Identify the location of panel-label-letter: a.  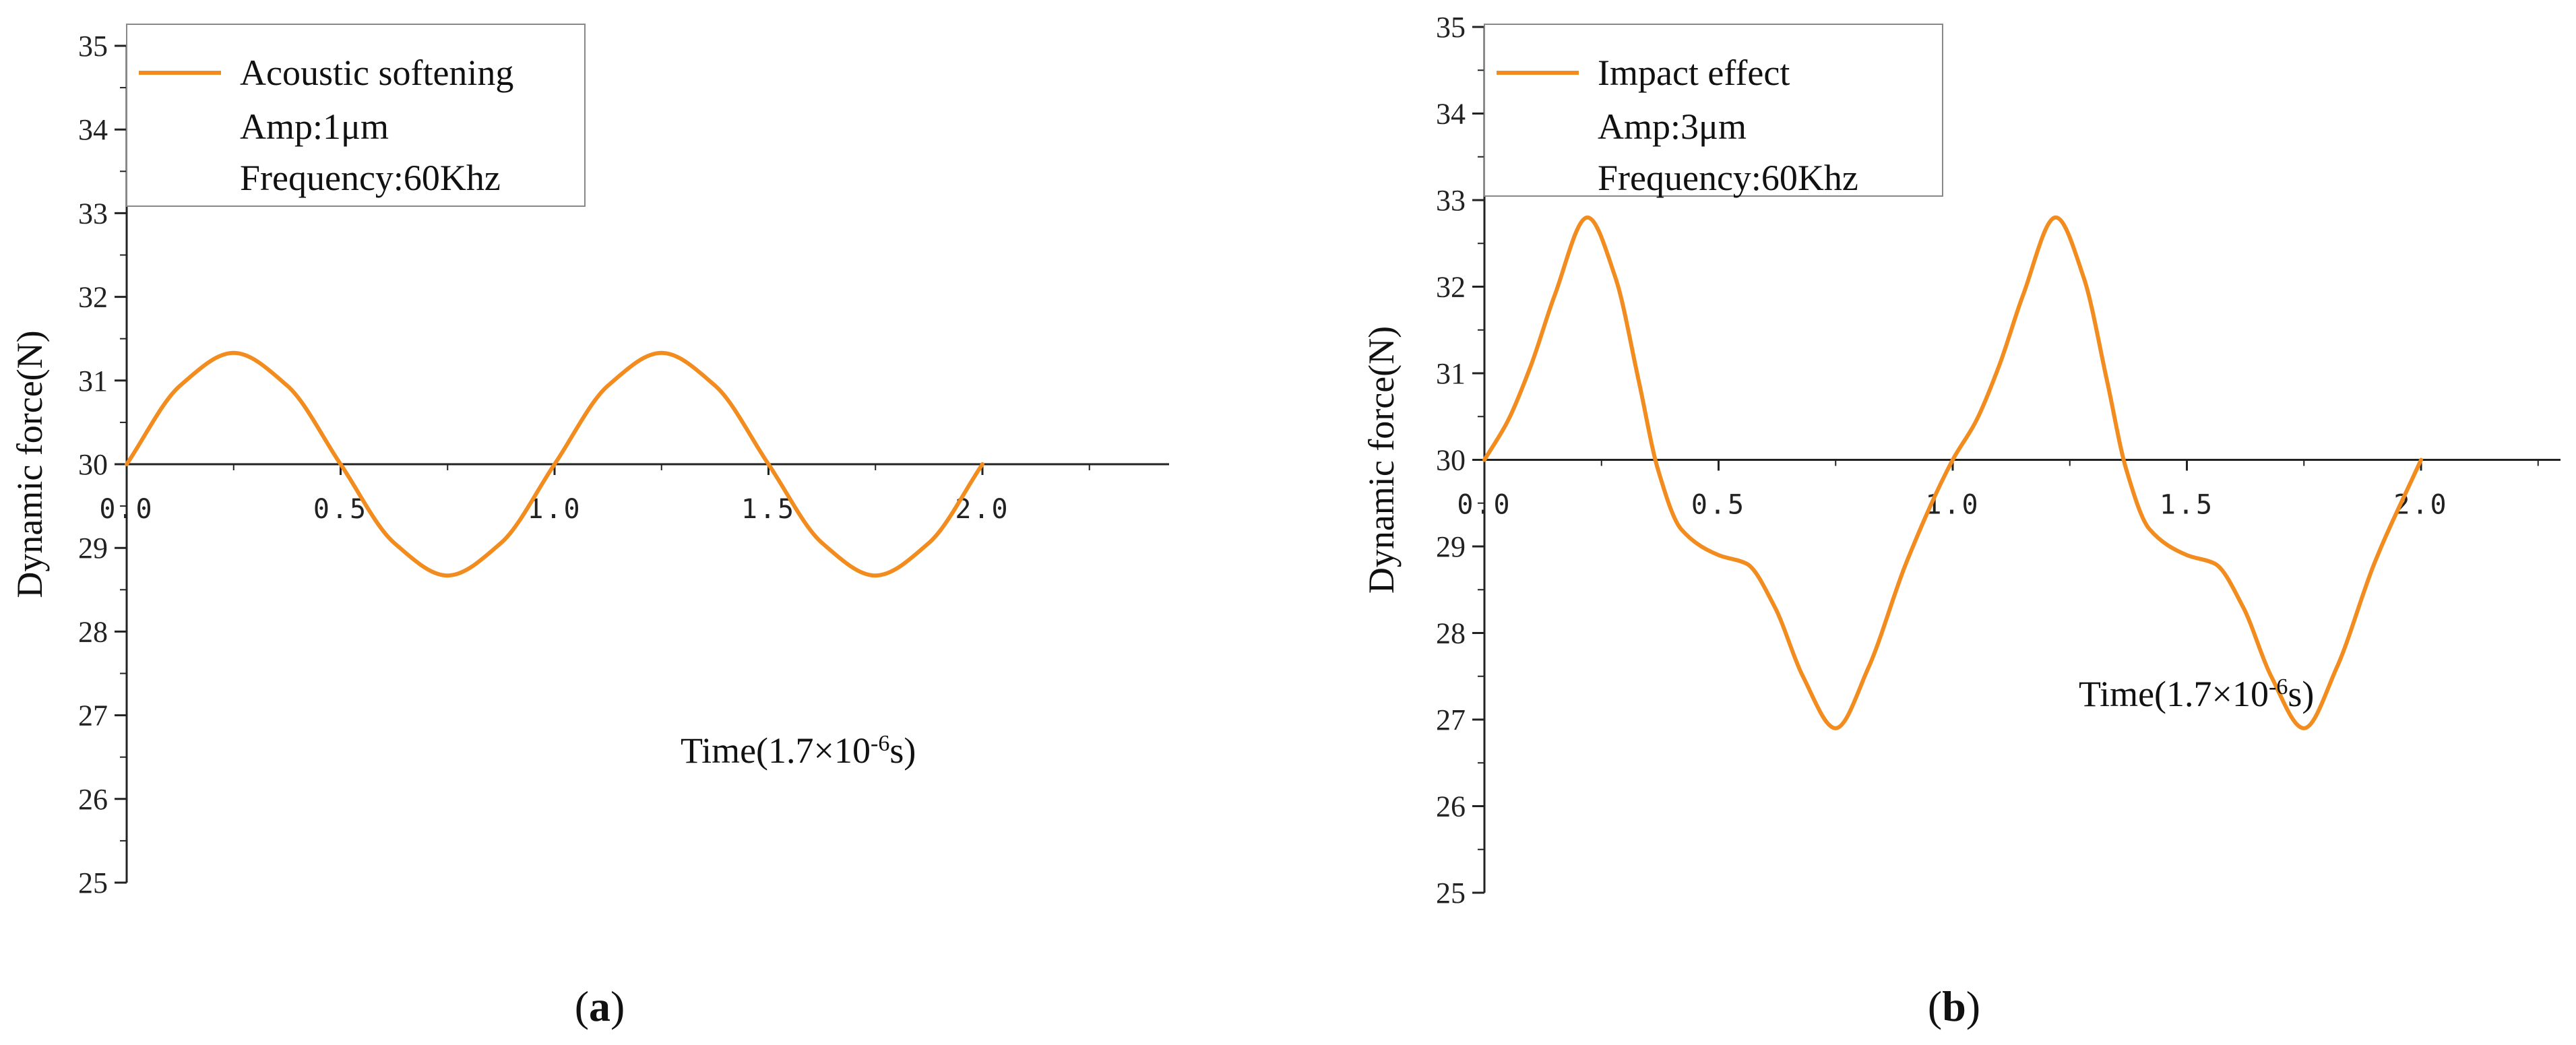
(599, 1006).